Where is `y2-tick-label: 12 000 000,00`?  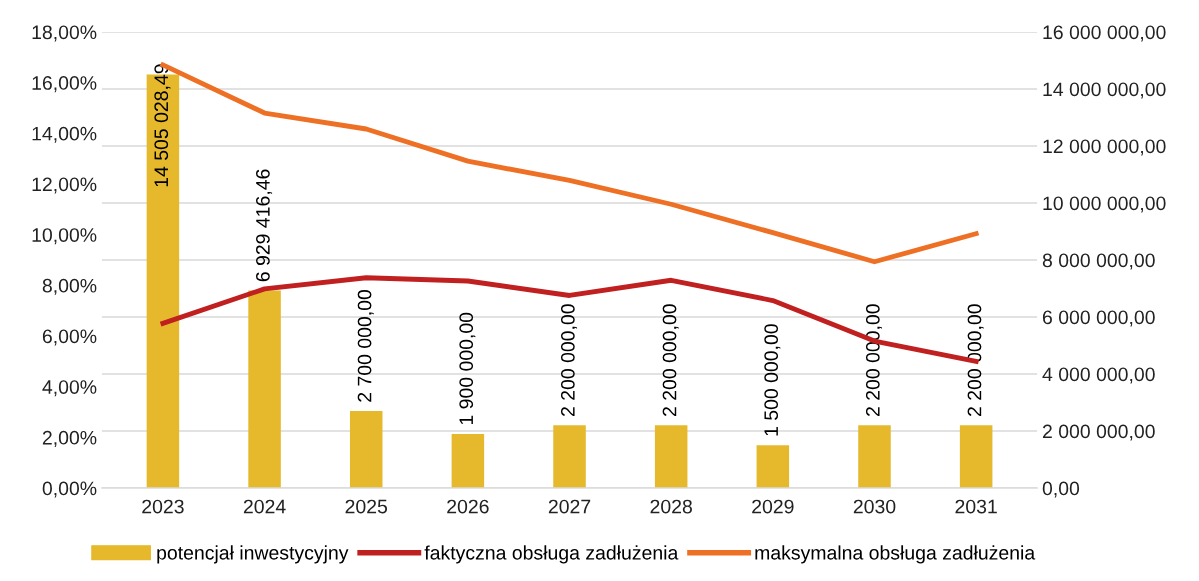 y2-tick-label: 12 000 000,00 is located at coordinates (1104, 147).